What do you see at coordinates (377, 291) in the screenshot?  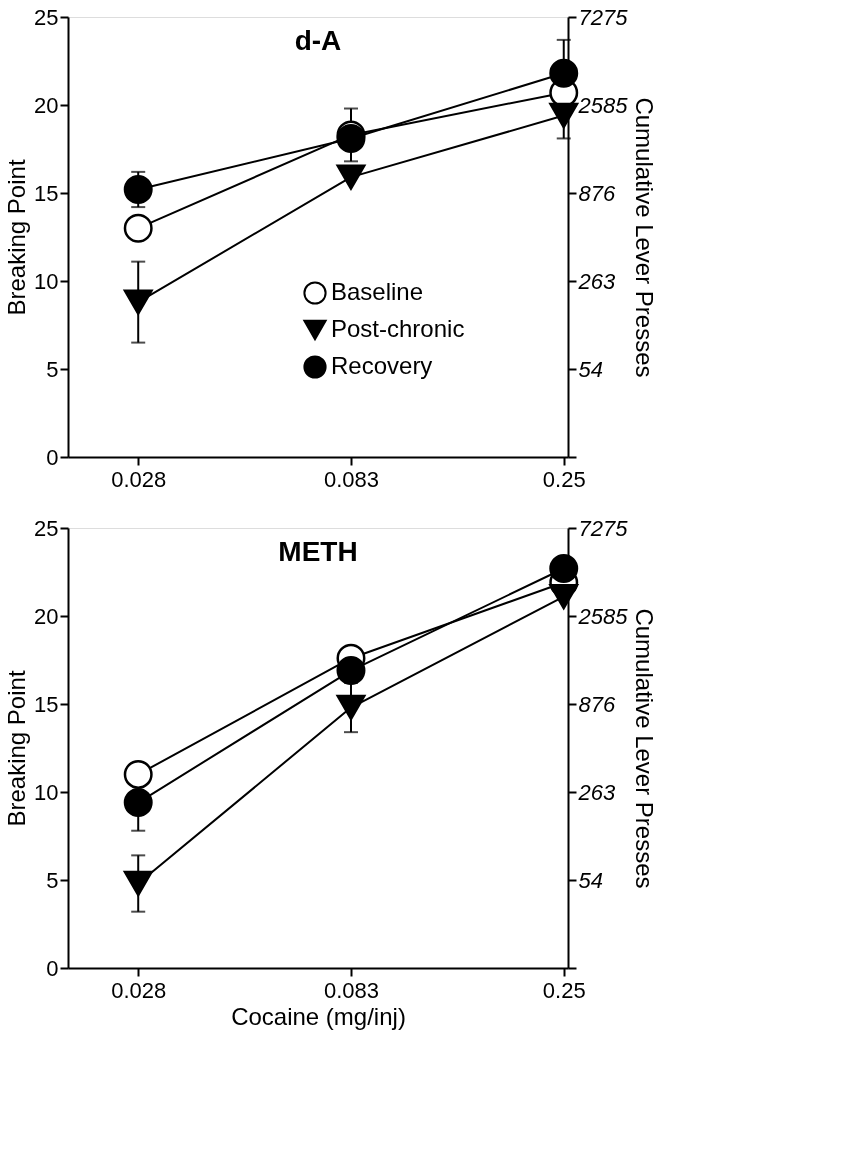 I see `legend-label: Baseline` at bounding box center [377, 291].